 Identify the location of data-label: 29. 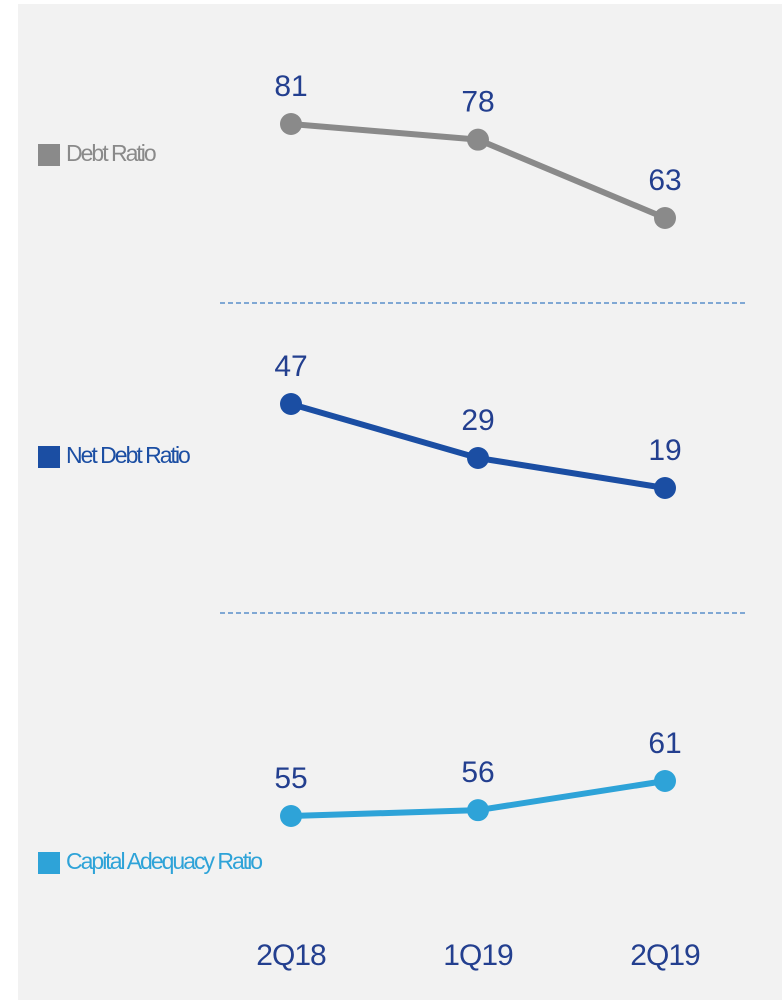
(477, 420).